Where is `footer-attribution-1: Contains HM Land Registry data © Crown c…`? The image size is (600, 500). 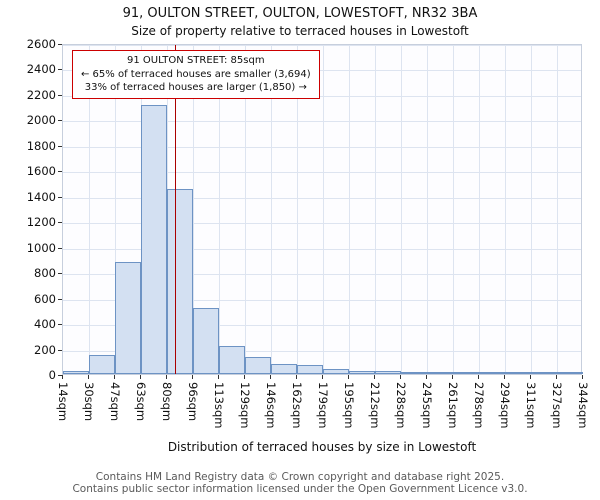 footer-attribution-1: Contains HM Land Registry data © Crown c… is located at coordinates (300, 477).